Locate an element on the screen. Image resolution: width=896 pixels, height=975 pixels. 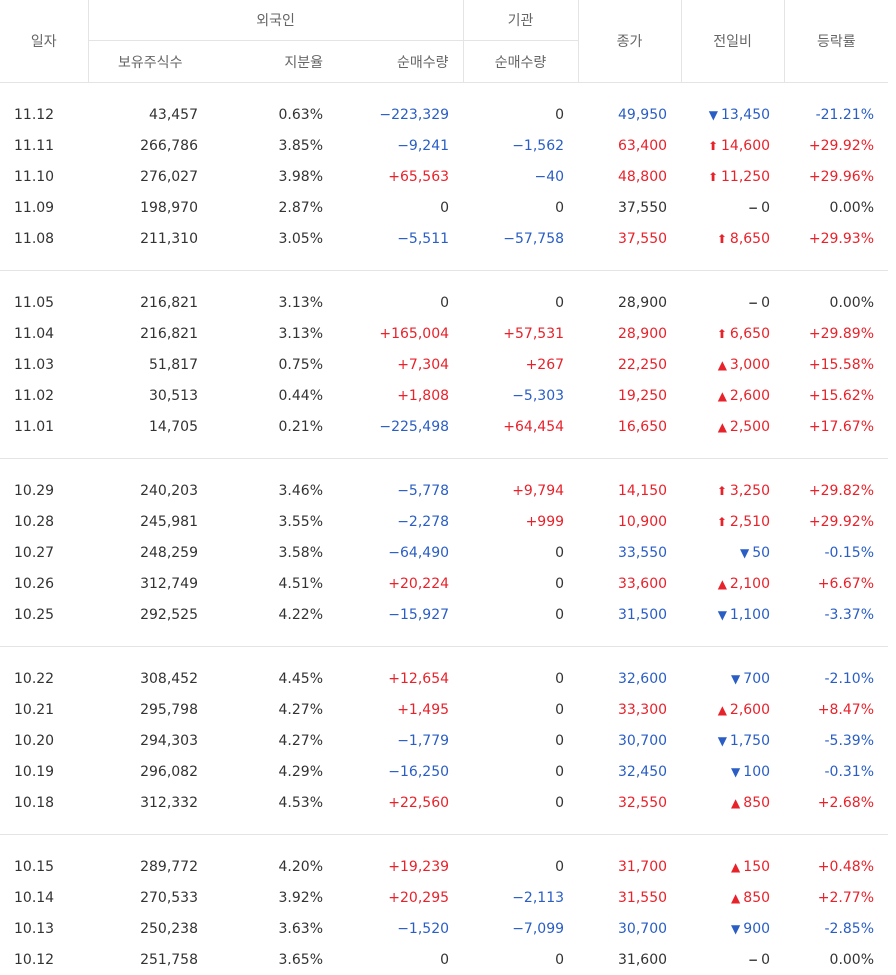
cell-holdings: 51,817 is located at coordinates (150, 364).